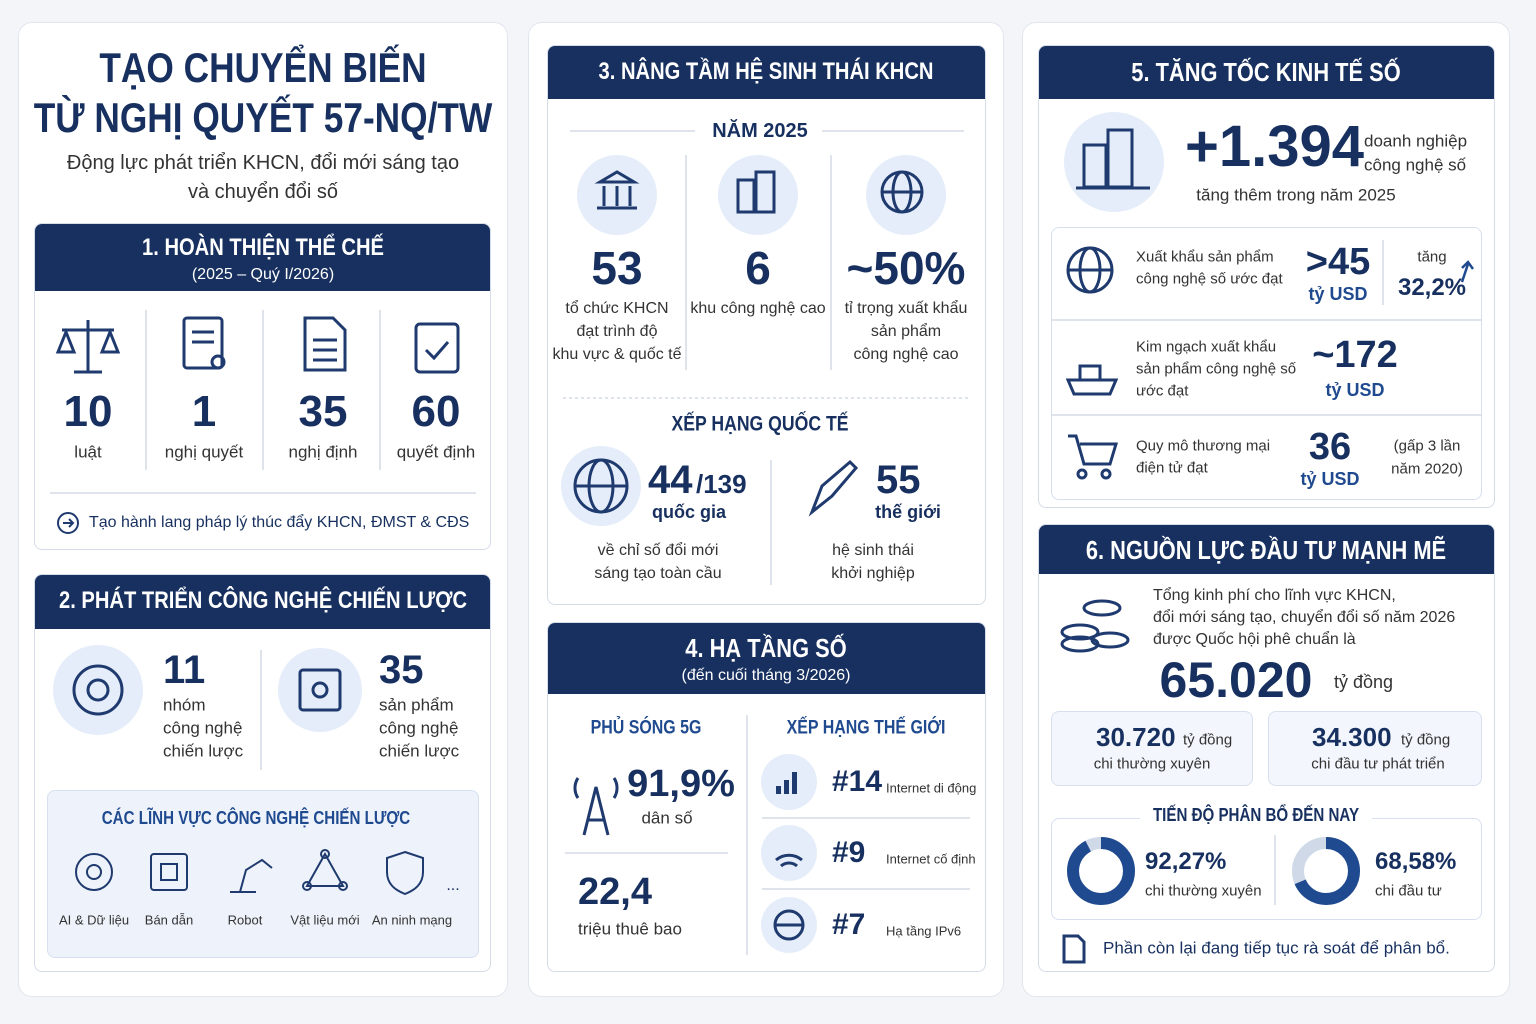 The height and width of the screenshot is (1024, 1536). Describe the element at coordinates (1378, 764) in the screenshot. I see `text: chi đầu tư phát triển` at that location.